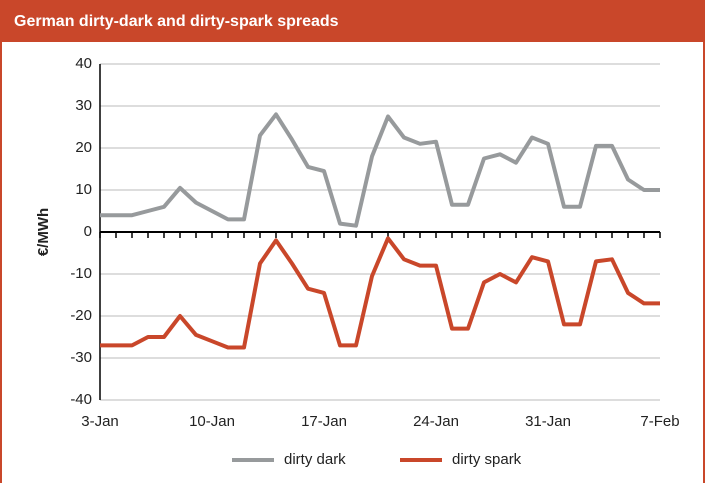 Image resolution: width=705 pixels, height=488 pixels. Describe the element at coordinates (83, 63) in the screenshot. I see `y-tick-label: 40` at that location.